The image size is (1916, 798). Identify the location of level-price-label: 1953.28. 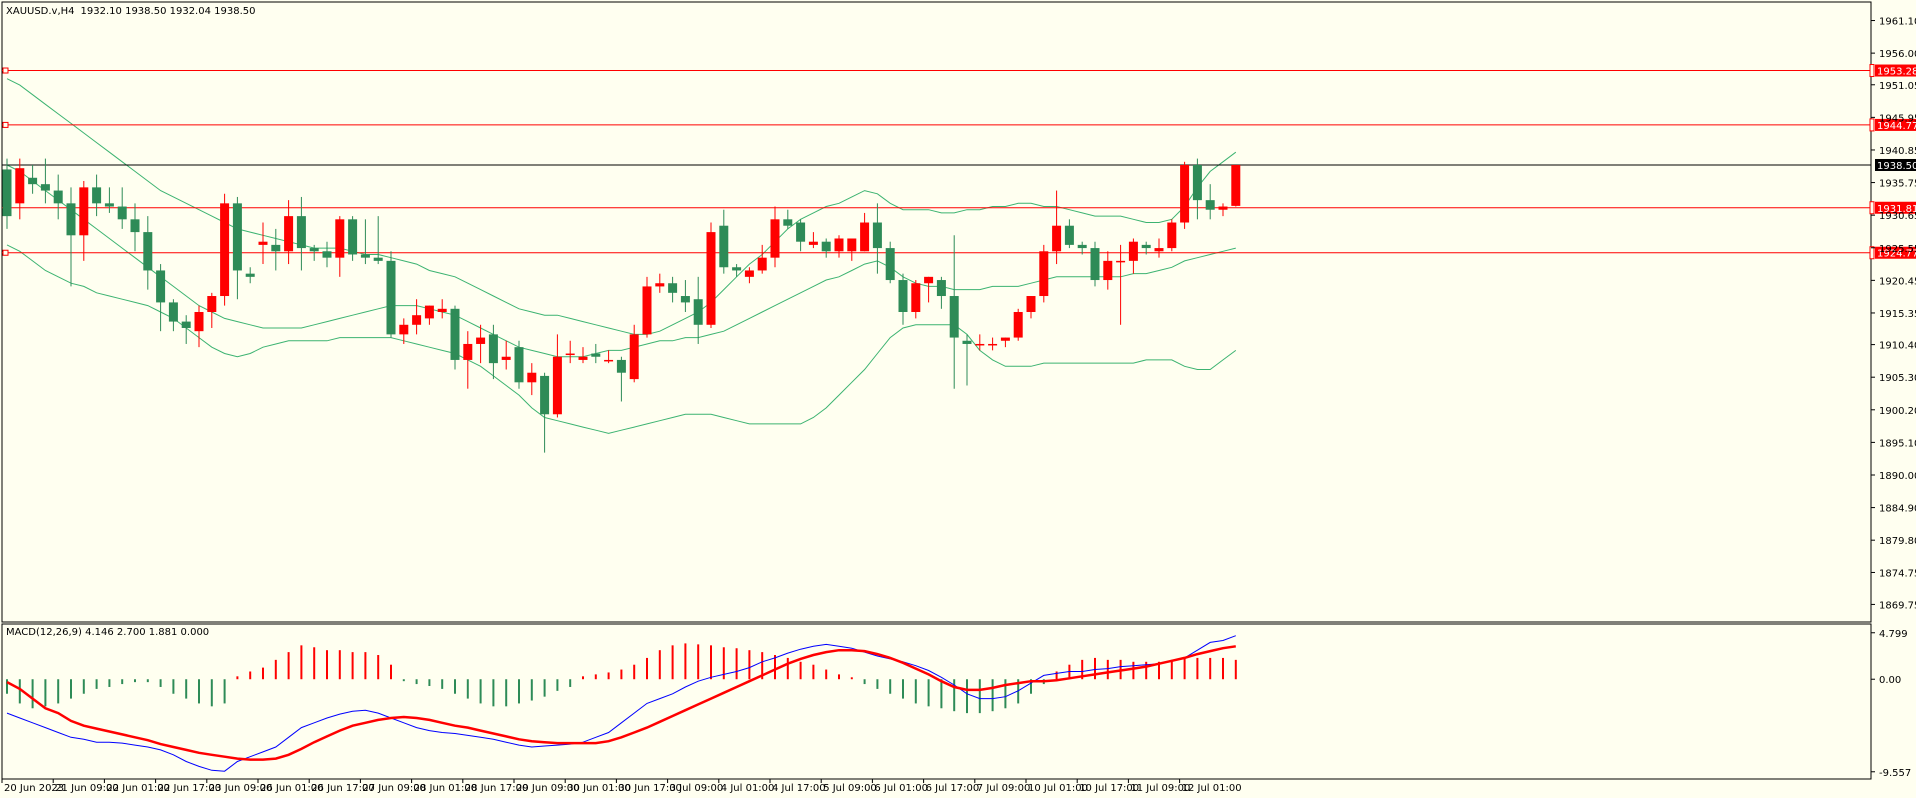
(1896, 72).